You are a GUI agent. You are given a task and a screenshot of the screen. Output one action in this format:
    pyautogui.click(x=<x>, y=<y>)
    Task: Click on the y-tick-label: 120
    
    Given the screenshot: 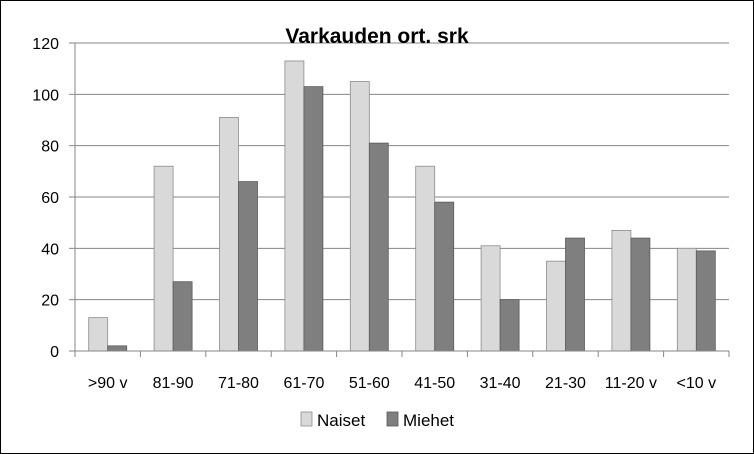 What is the action you would take?
    pyautogui.click(x=45, y=44)
    